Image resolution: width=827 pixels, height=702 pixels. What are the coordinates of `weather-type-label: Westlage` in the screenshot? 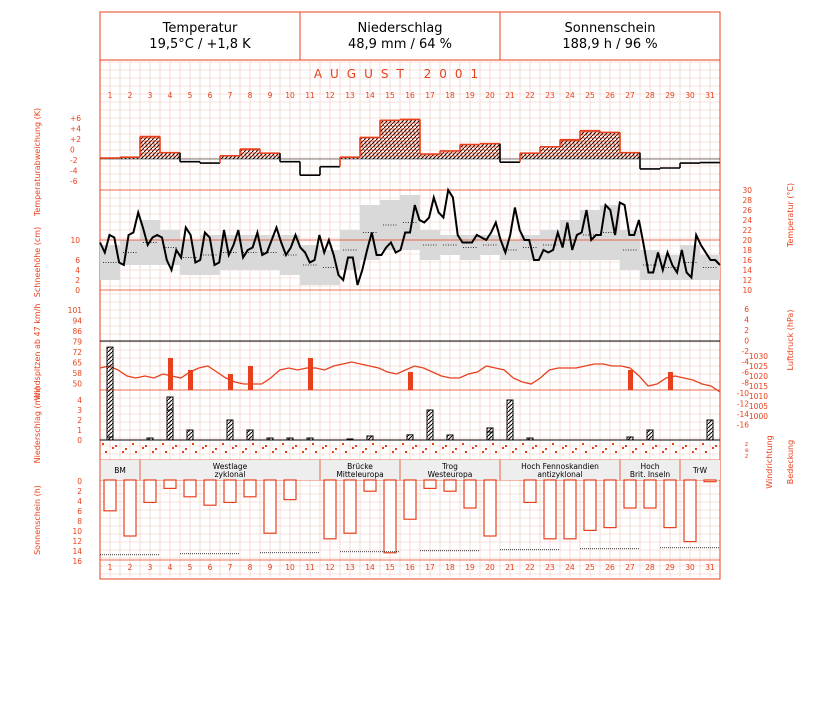 It's located at (230, 466).